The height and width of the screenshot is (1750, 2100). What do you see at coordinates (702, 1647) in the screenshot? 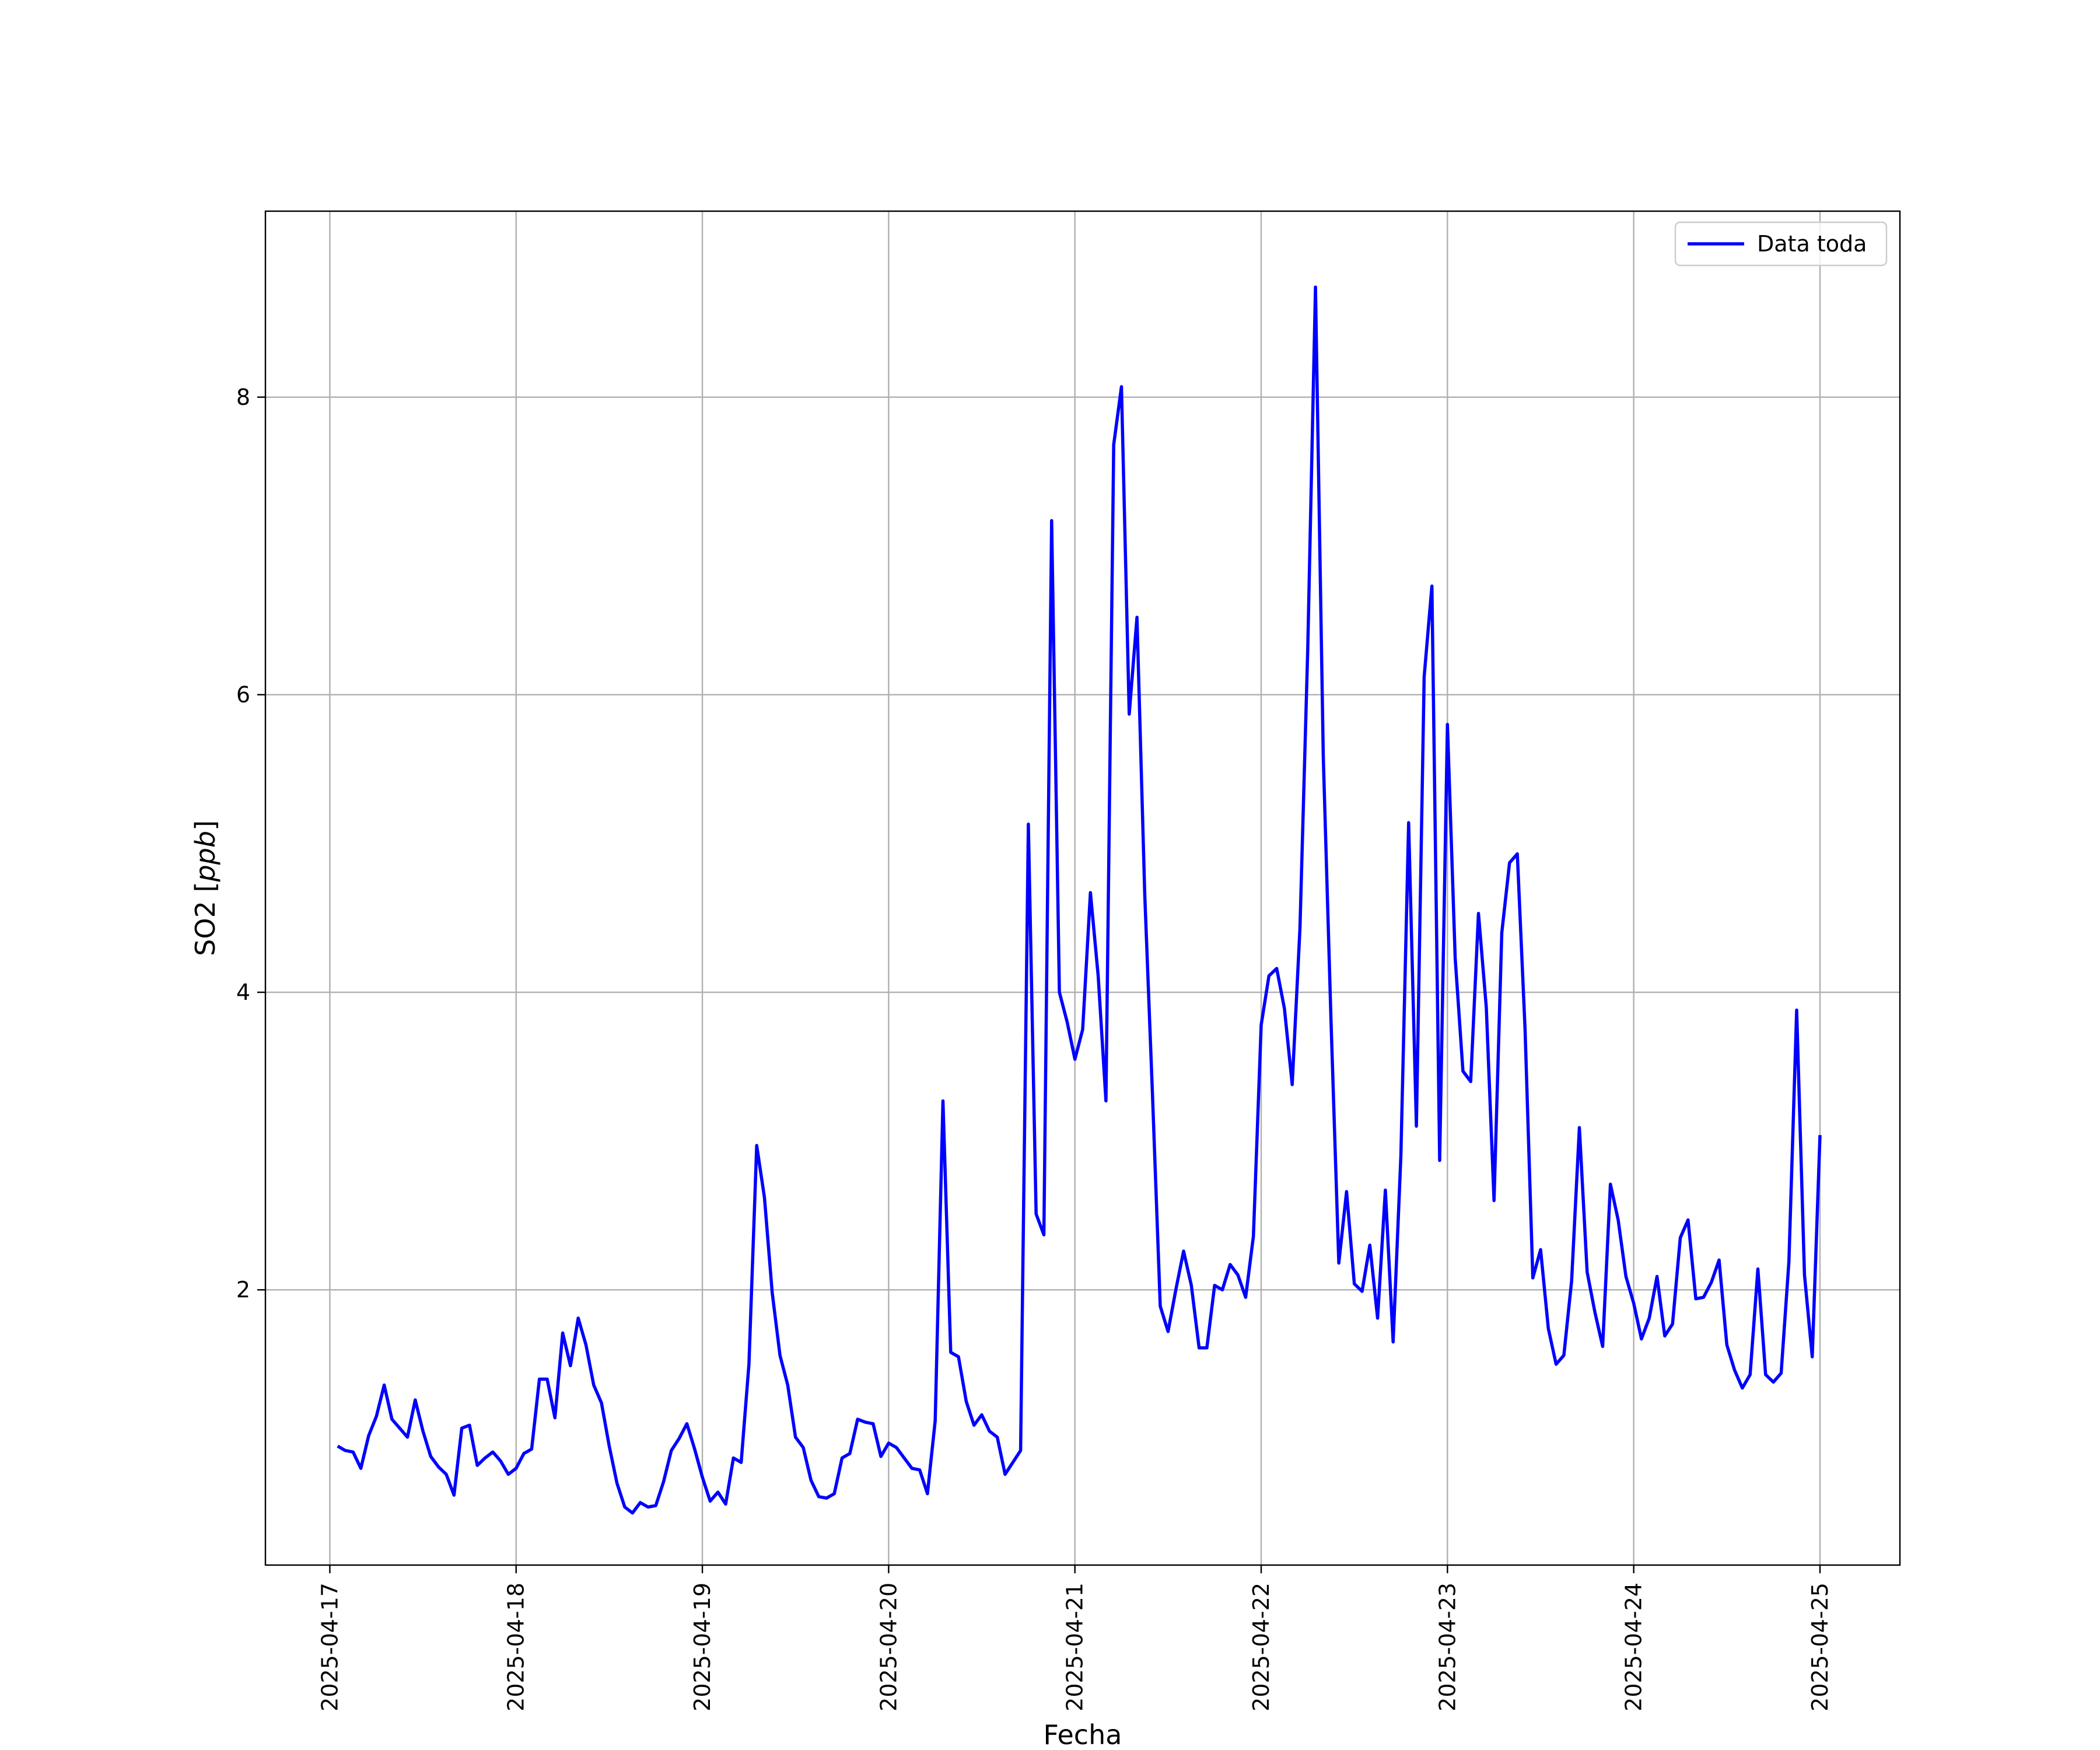
I see `x-tick-label: 2025-04-19` at bounding box center [702, 1647].